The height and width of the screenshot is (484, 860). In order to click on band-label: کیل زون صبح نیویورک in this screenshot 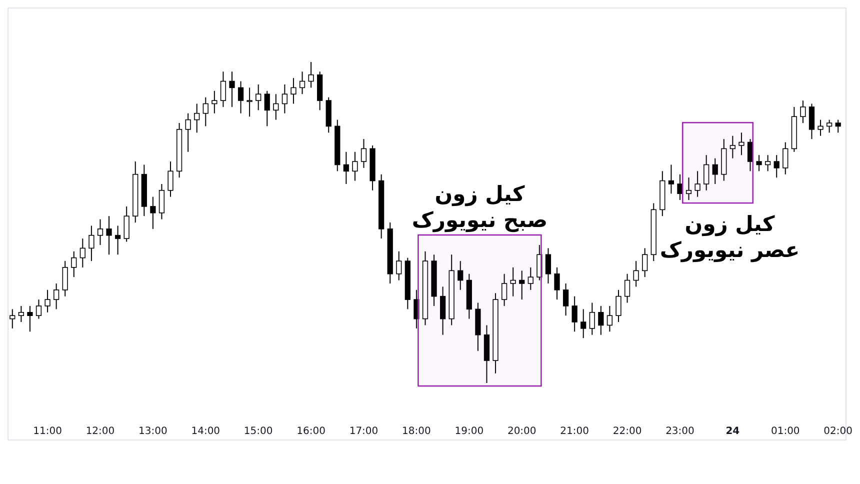, I will do `click(480, 207)`.